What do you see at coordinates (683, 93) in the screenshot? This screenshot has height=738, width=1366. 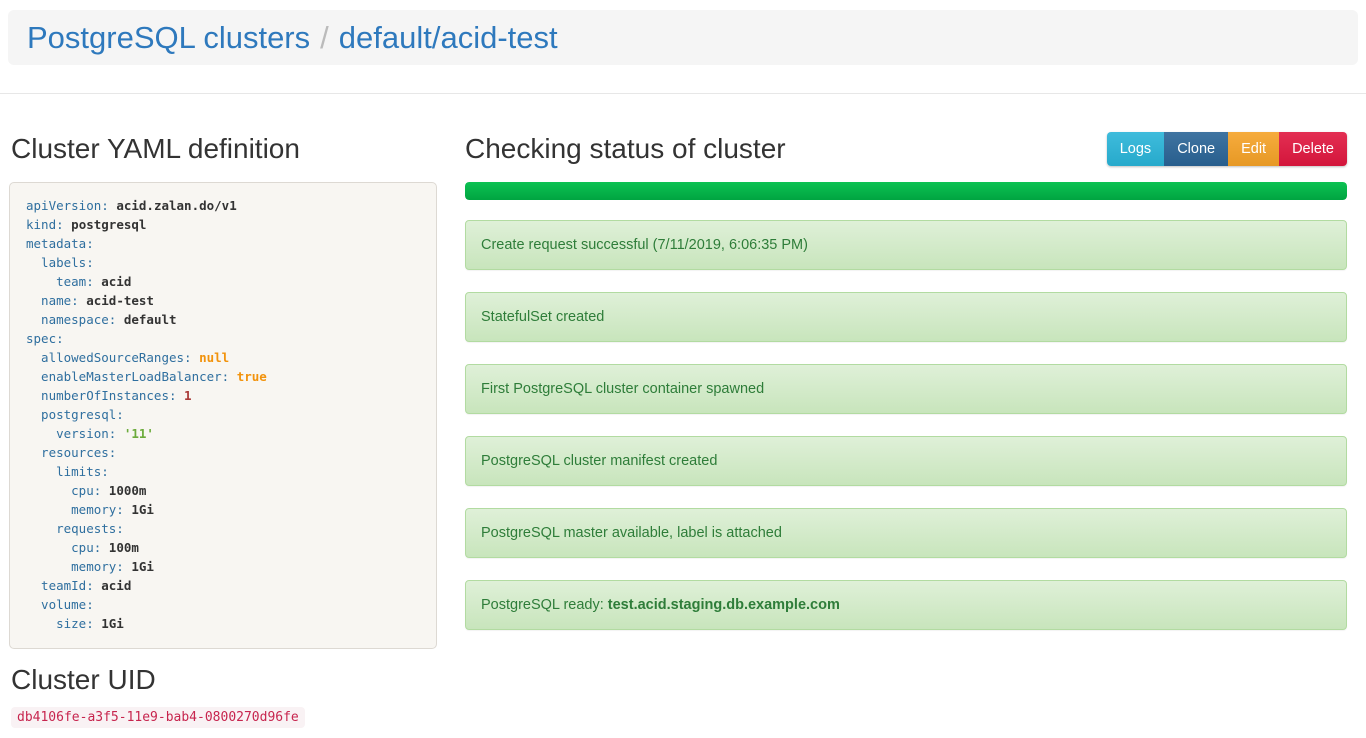 I see `header-divider` at bounding box center [683, 93].